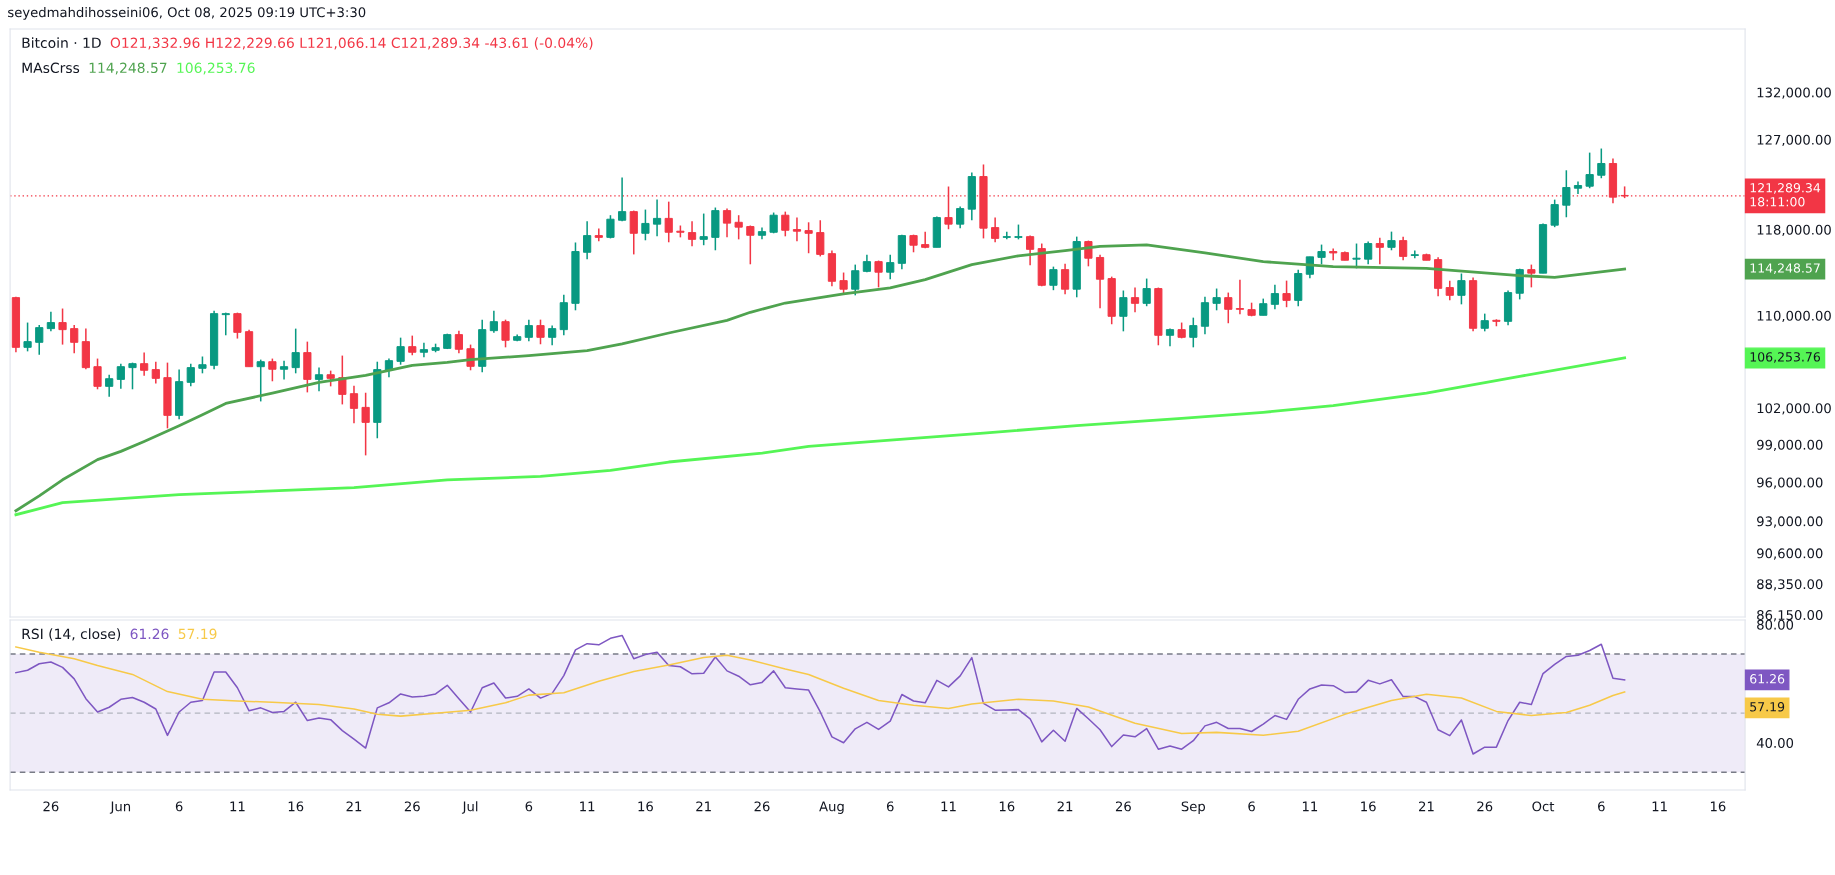  What do you see at coordinates (1193, 807) in the screenshot?
I see `x-tick-label: Sep` at bounding box center [1193, 807].